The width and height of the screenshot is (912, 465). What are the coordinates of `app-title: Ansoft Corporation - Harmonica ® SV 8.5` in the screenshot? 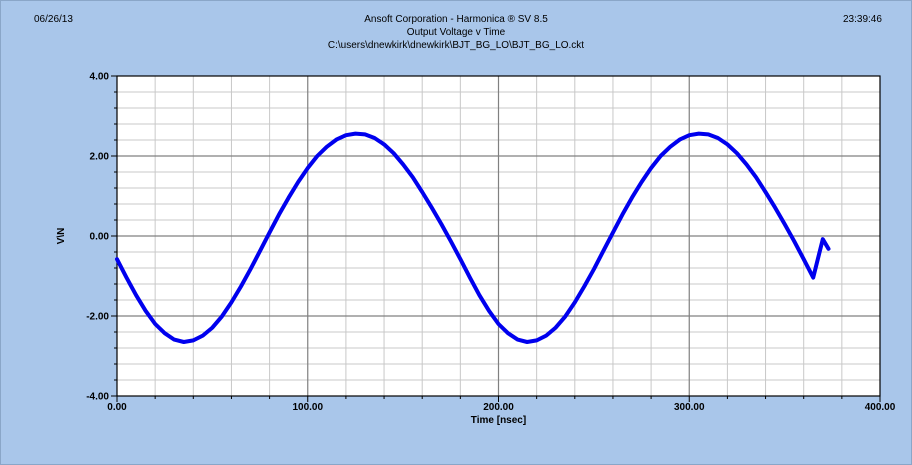 It's located at (456, 19).